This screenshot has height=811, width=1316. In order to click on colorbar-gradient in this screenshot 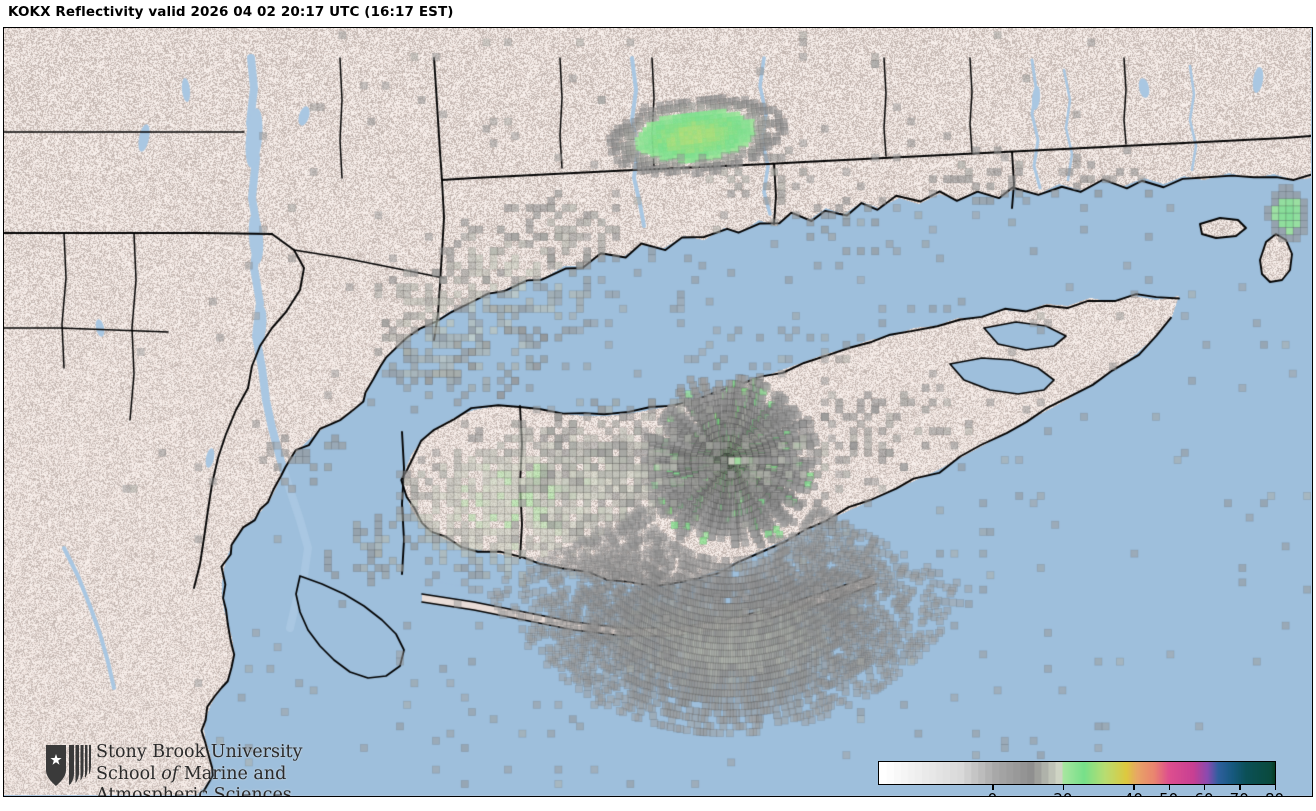, I will do `click(1077, 773)`.